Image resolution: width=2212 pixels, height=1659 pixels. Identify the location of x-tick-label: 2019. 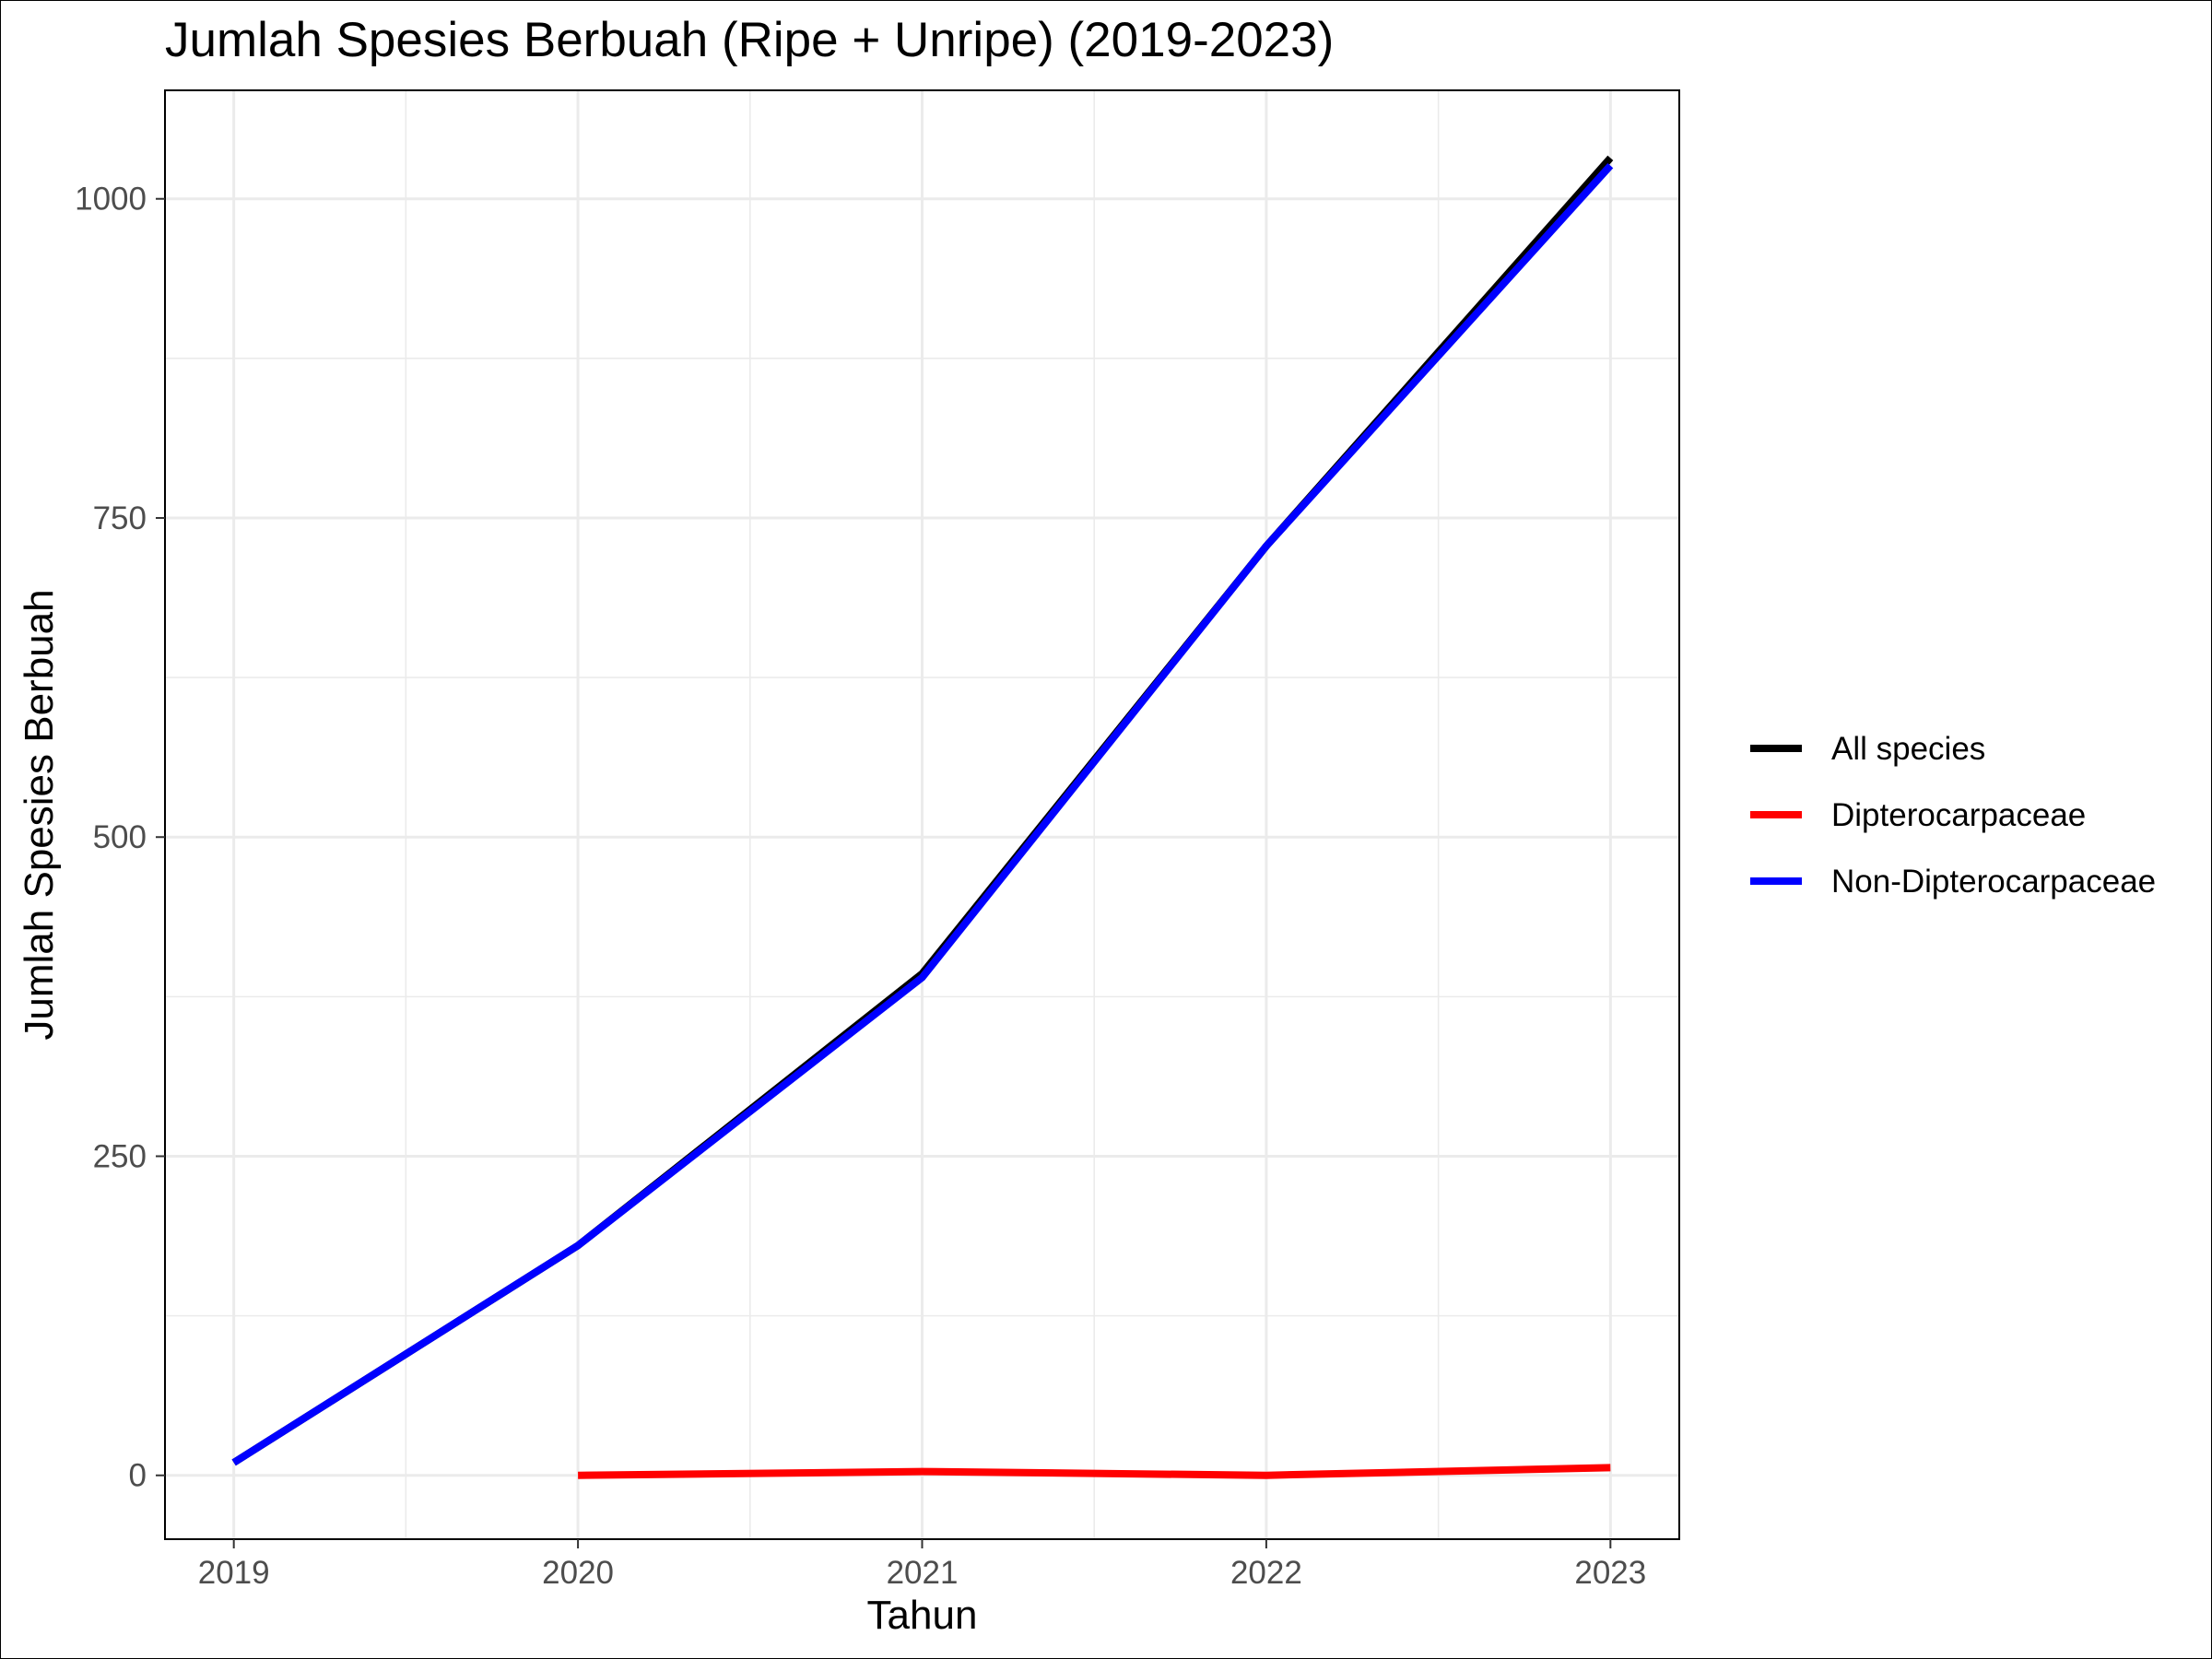
(234, 1573).